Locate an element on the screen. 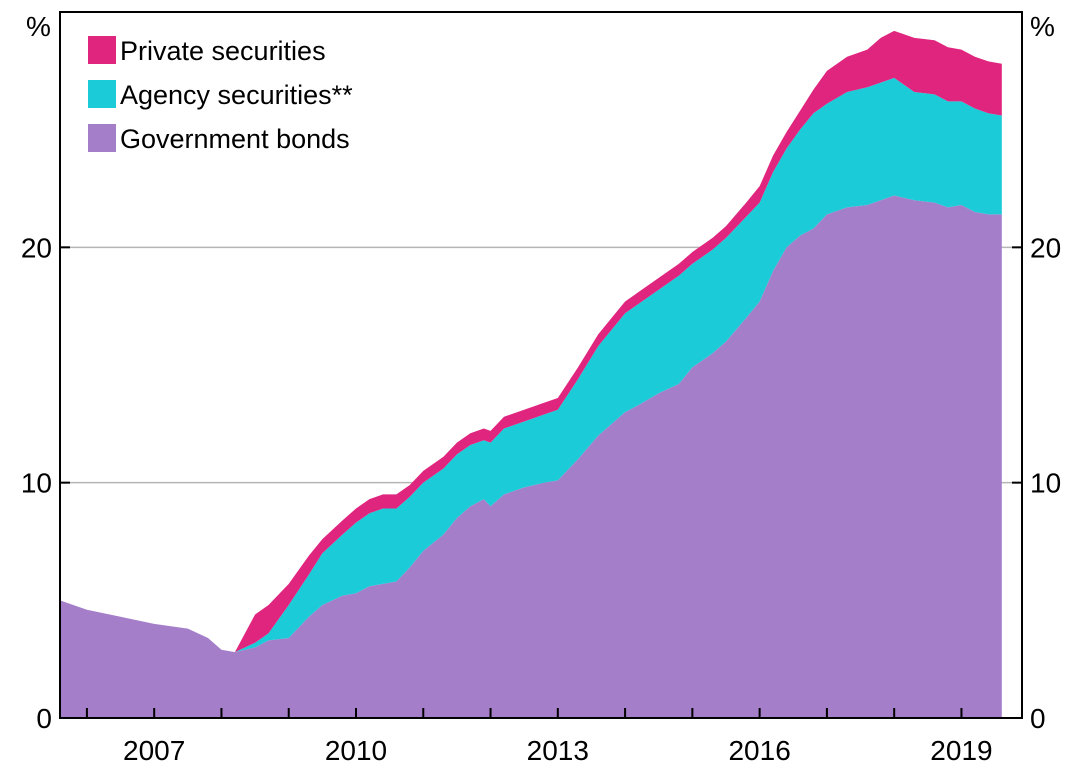 This screenshot has height=769, width=1066. right-y-tick-labels: 0 10 20 is located at coordinates (1045, 483).